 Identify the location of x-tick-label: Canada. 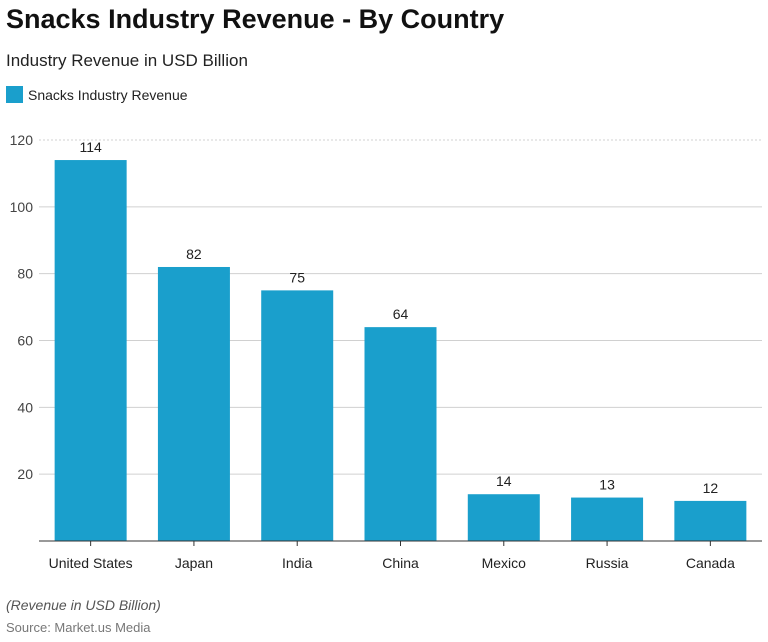
(710, 563).